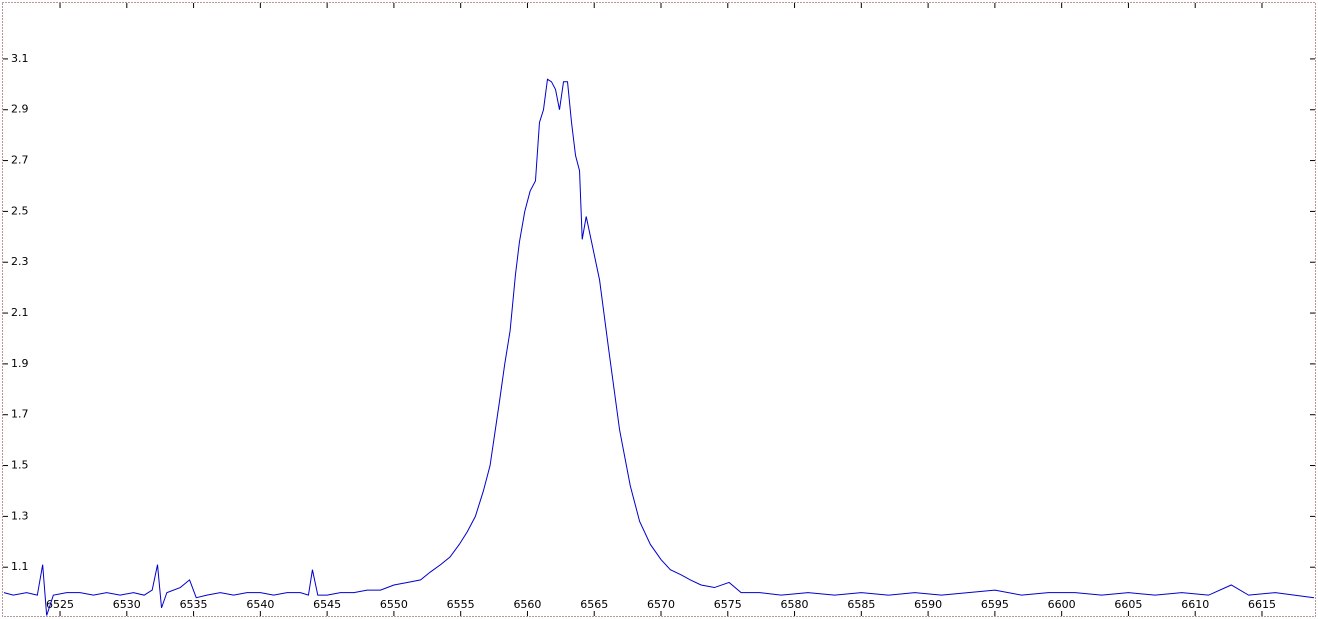  What do you see at coordinates (20, 566) in the screenshot?
I see `y-tick-label: 1.1` at bounding box center [20, 566].